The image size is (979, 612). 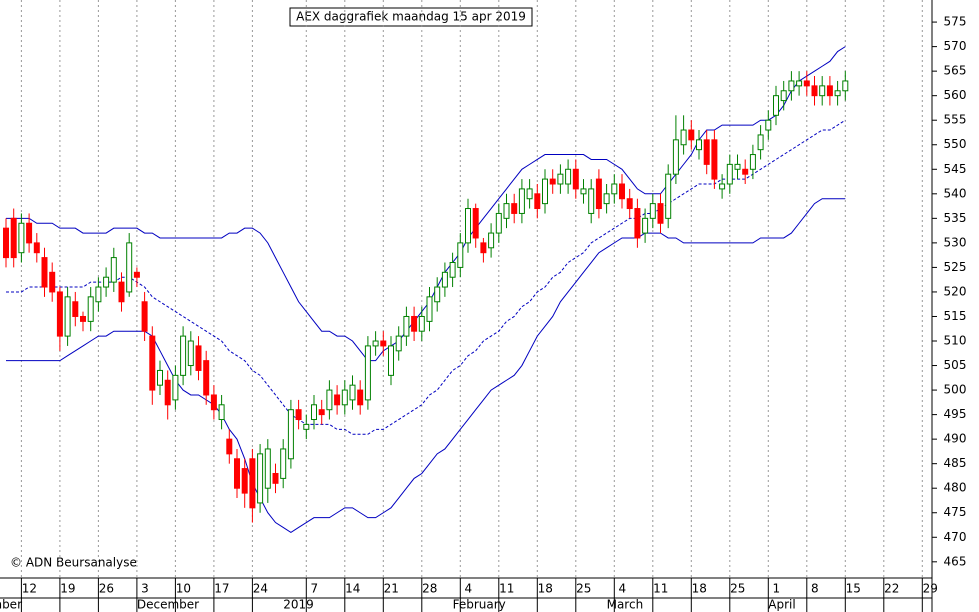 I want to click on y-tick-label: 545, so click(x=955, y=169).